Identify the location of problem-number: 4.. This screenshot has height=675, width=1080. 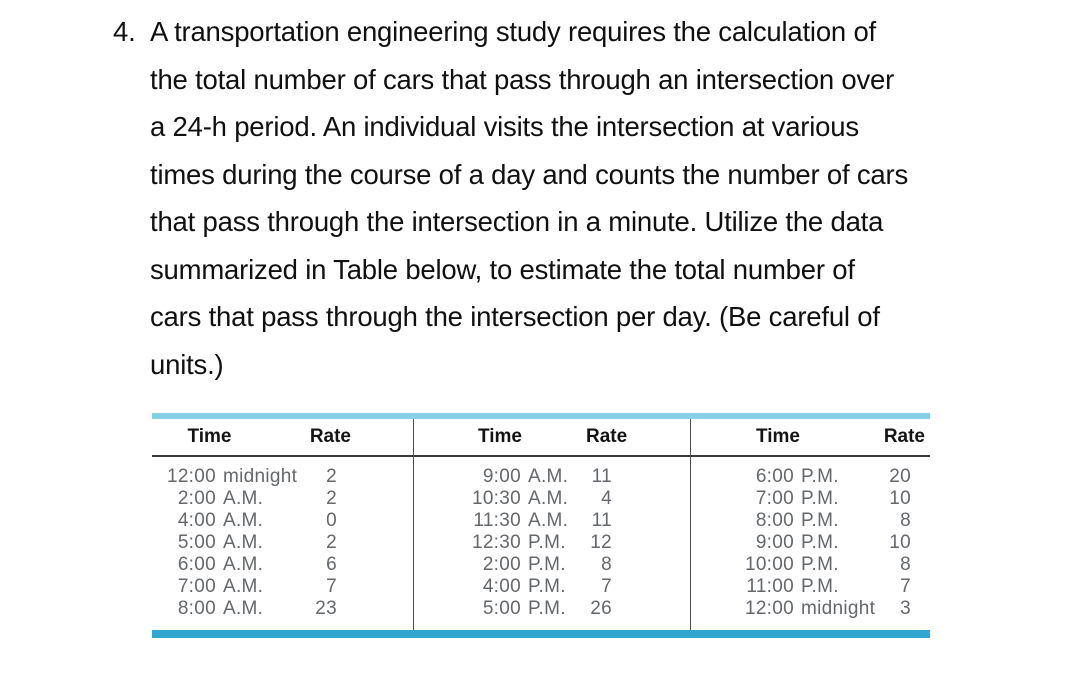
(124, 31).